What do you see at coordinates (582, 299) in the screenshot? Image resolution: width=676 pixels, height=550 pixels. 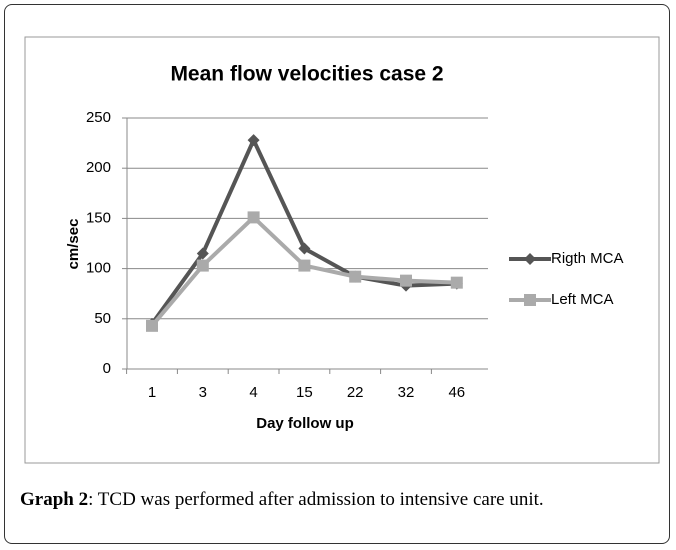 I see `legend-label: Left MCA` at bounding box center [582, 299].